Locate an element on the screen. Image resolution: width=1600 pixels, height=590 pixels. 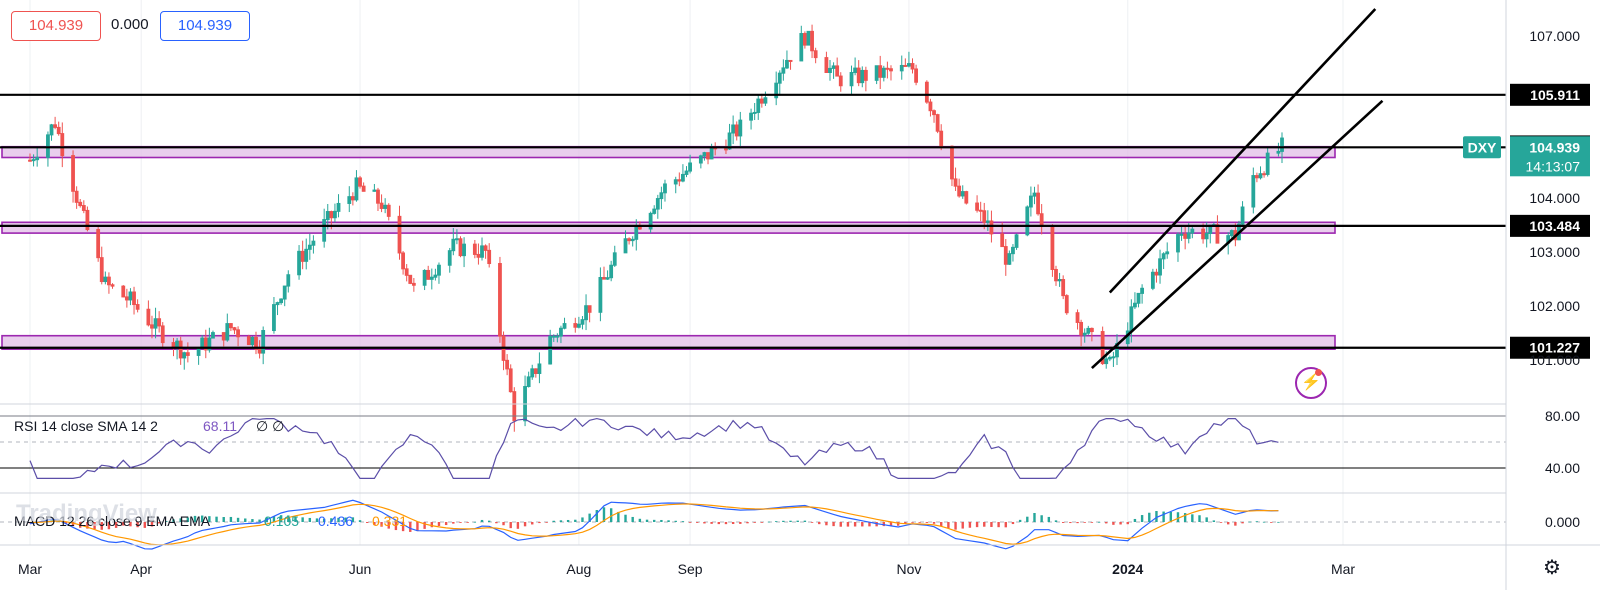
macd-legend-macd: 0.436 is located at coordinates (335, 521).